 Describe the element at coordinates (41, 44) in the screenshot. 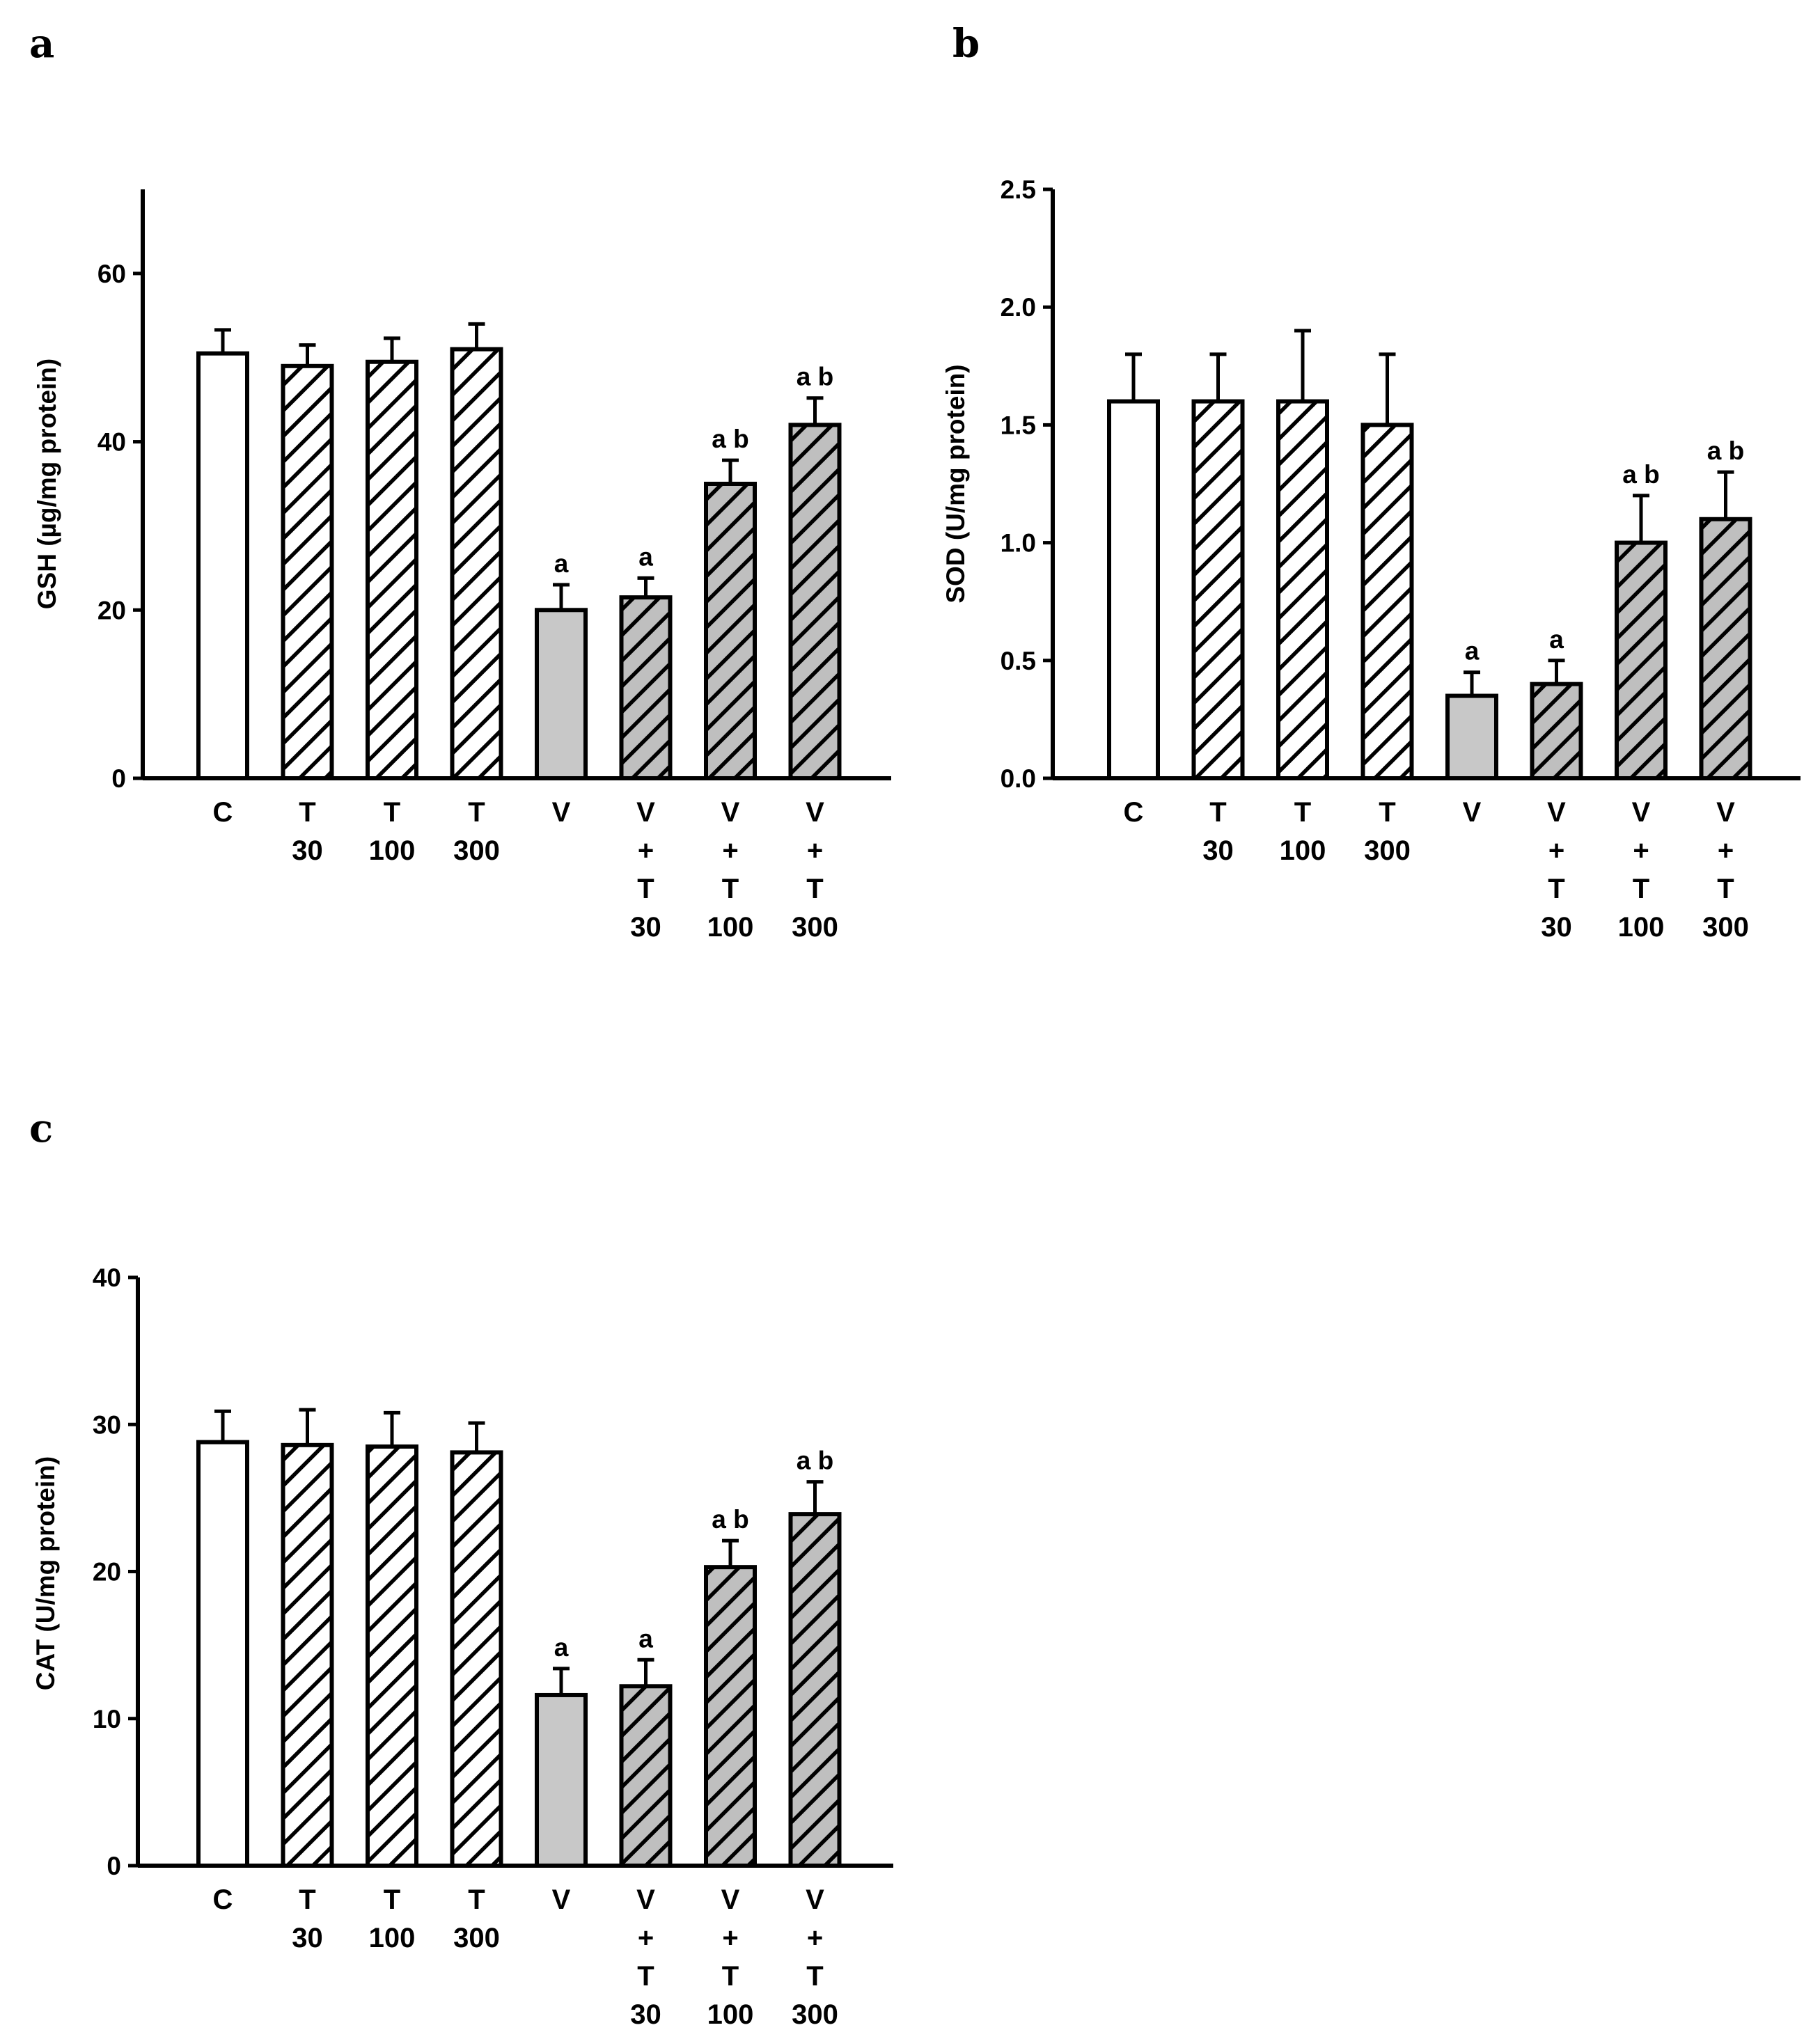

I see `panel-letter: a` at that location.